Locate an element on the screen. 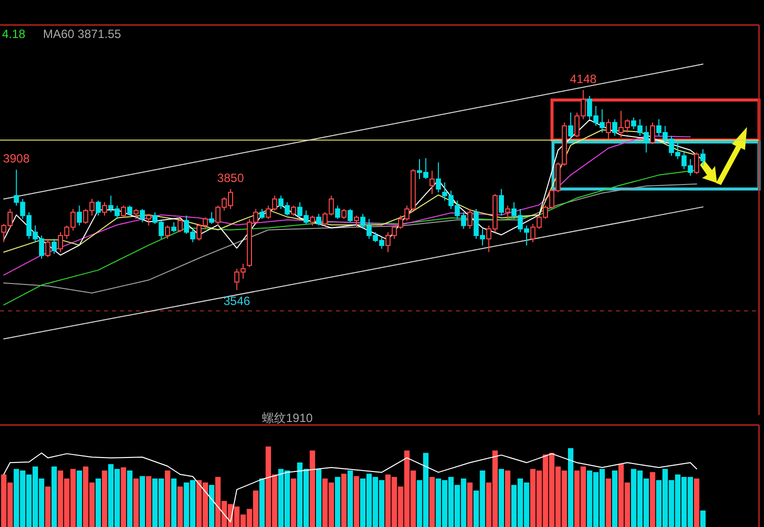 The width and height of the screenshot is (764, 527). annotation: 4148 is located at coordinates (583, 79).